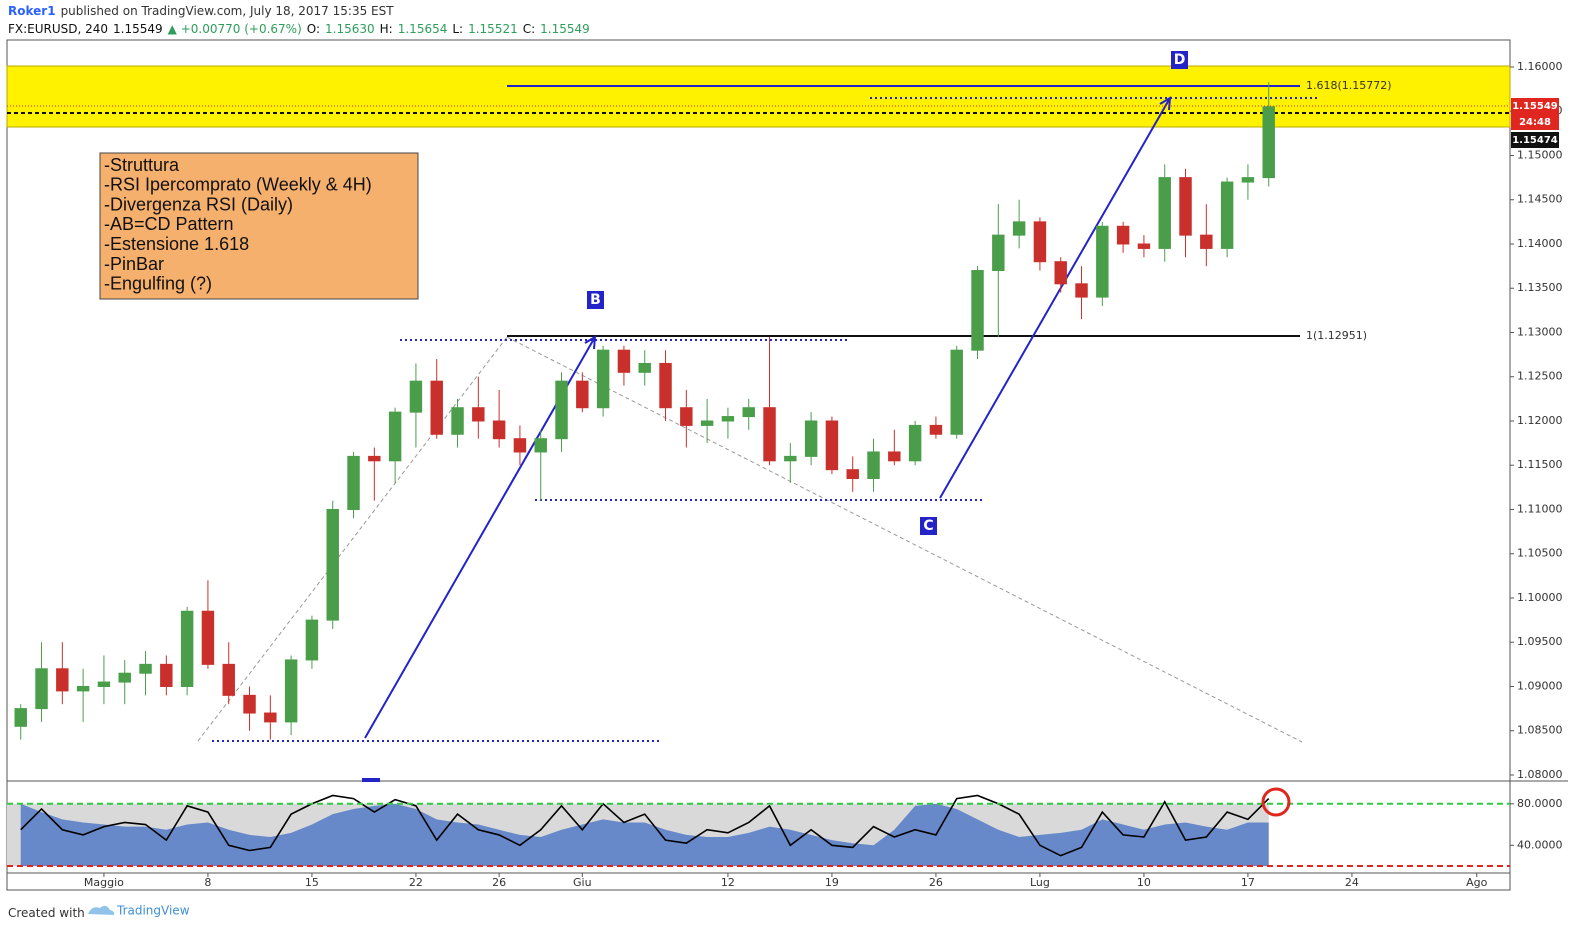 Image resolution: width=1575 pixels, height=932 pixels. I want to click on y-tick-label: 1.14000, so click(1540, 243).